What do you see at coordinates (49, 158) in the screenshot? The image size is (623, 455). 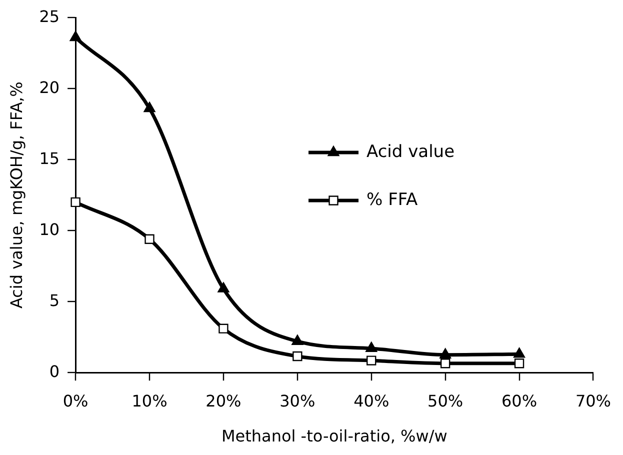 I see `y-tick-label: 15` at bounding box center [49, 158].